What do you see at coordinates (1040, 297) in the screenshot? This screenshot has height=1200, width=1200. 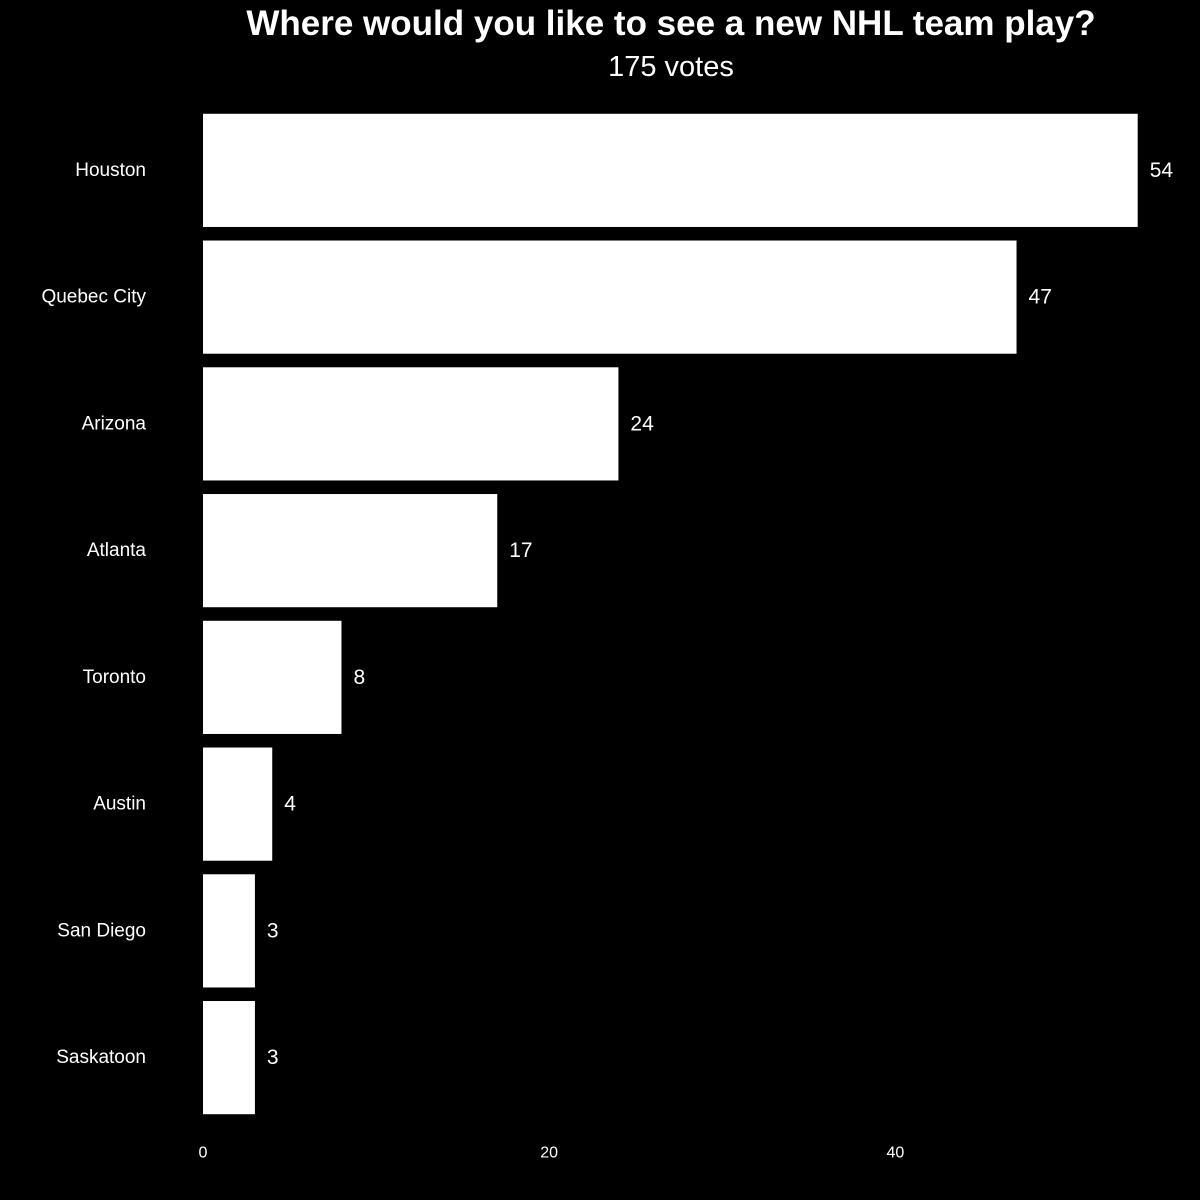 I see `data-label: 47` at bounding box center [1040, 297].